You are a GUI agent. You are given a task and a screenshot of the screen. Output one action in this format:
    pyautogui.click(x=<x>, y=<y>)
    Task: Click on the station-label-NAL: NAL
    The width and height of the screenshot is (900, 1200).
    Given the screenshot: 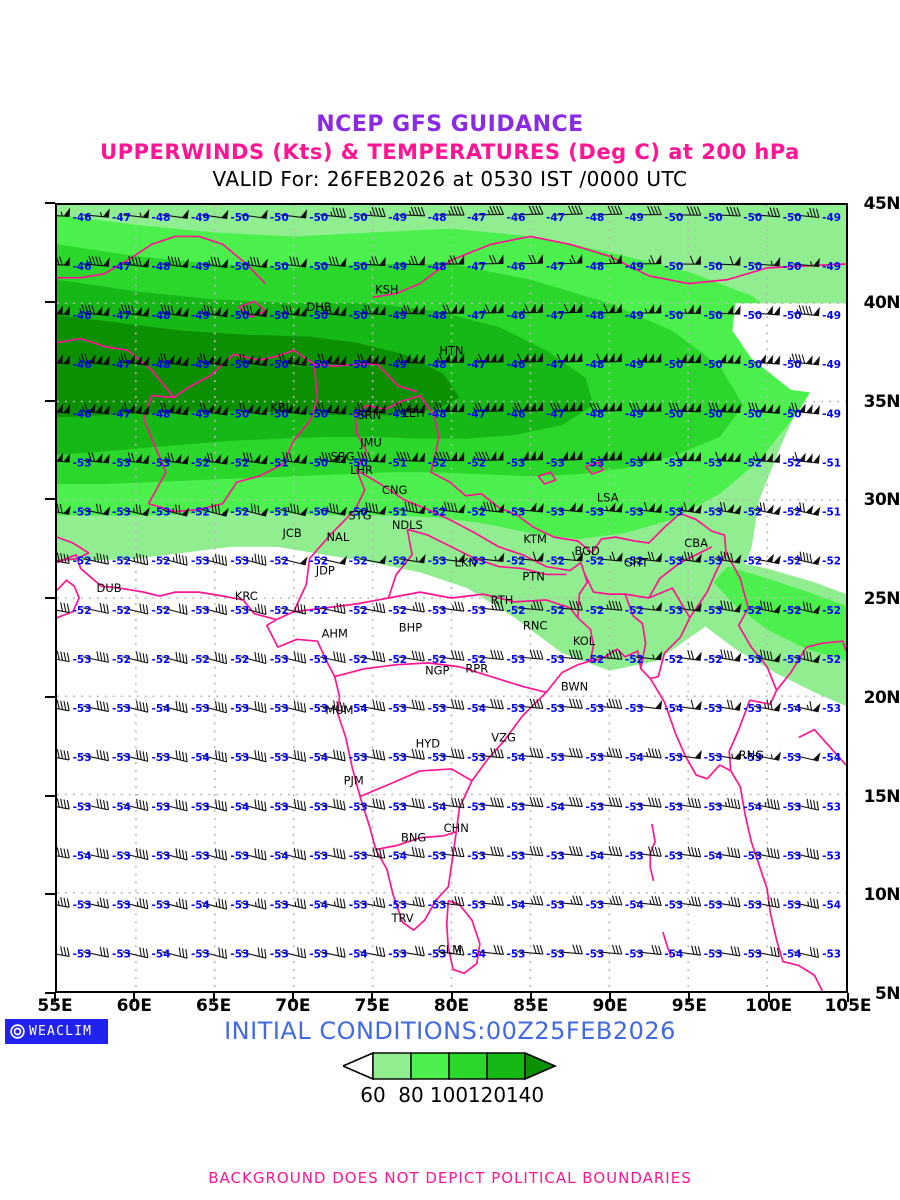 What is the action you would take?
    pyautogui.click(x=338, y=537)
    